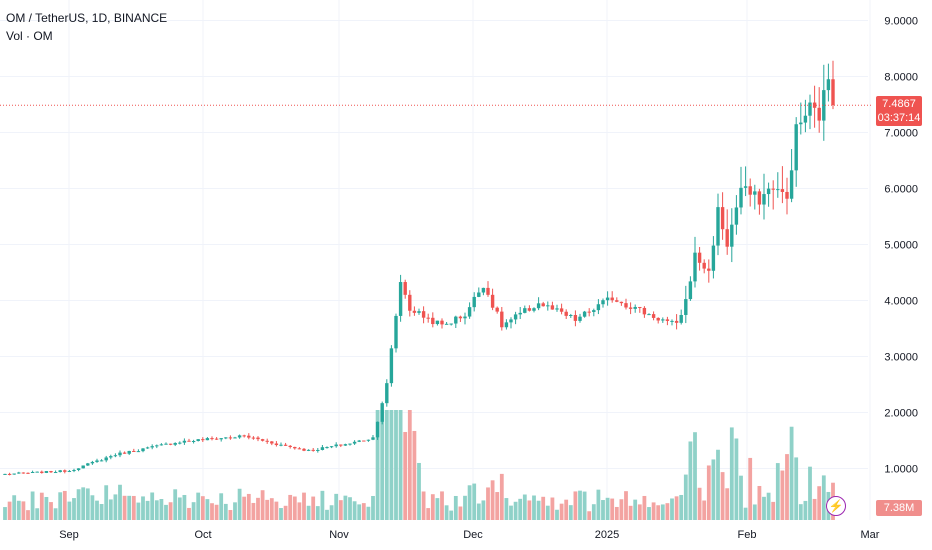 The height and width of the screenshot is (550, 932). I want to click on time-tick-label: Sep, so click(69, 535).